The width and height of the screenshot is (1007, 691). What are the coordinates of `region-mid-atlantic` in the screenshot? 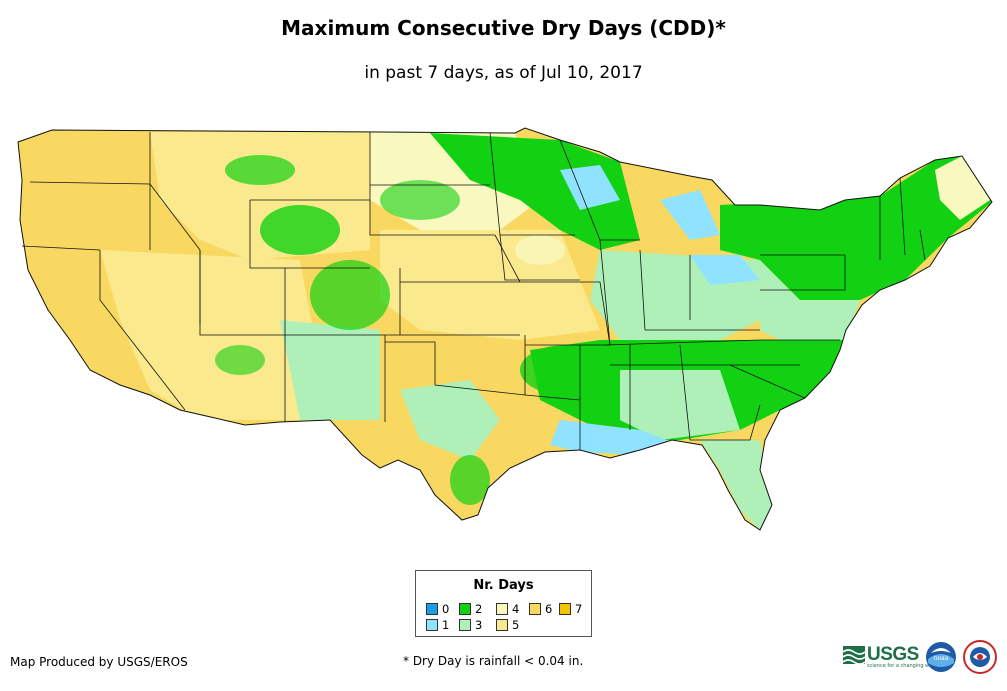 It's located at (810, 325).